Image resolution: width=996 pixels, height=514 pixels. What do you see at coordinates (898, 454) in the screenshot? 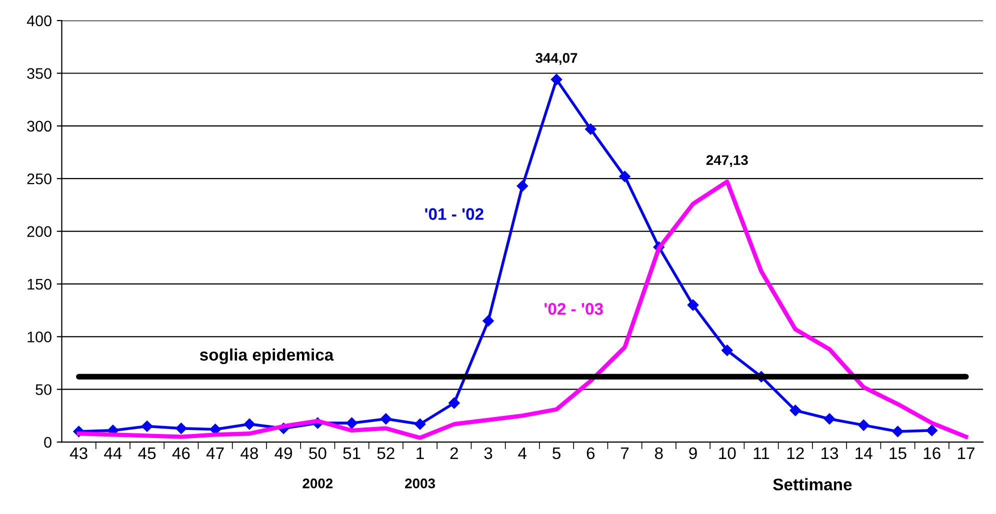
I see `x-tick-label: 15` at bounding box center [898, 454].